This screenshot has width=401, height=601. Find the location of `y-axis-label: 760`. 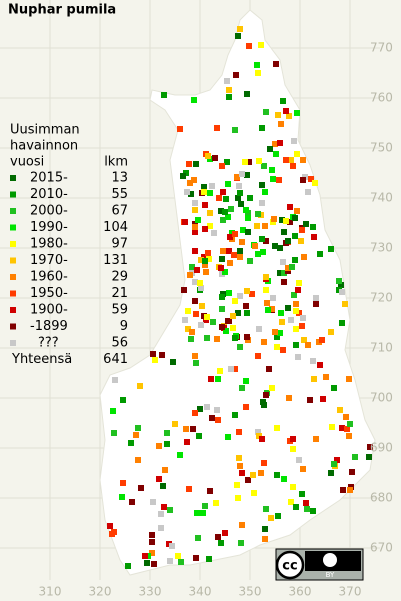

y-axis-label: 760 is located at coordinates (381, 98).